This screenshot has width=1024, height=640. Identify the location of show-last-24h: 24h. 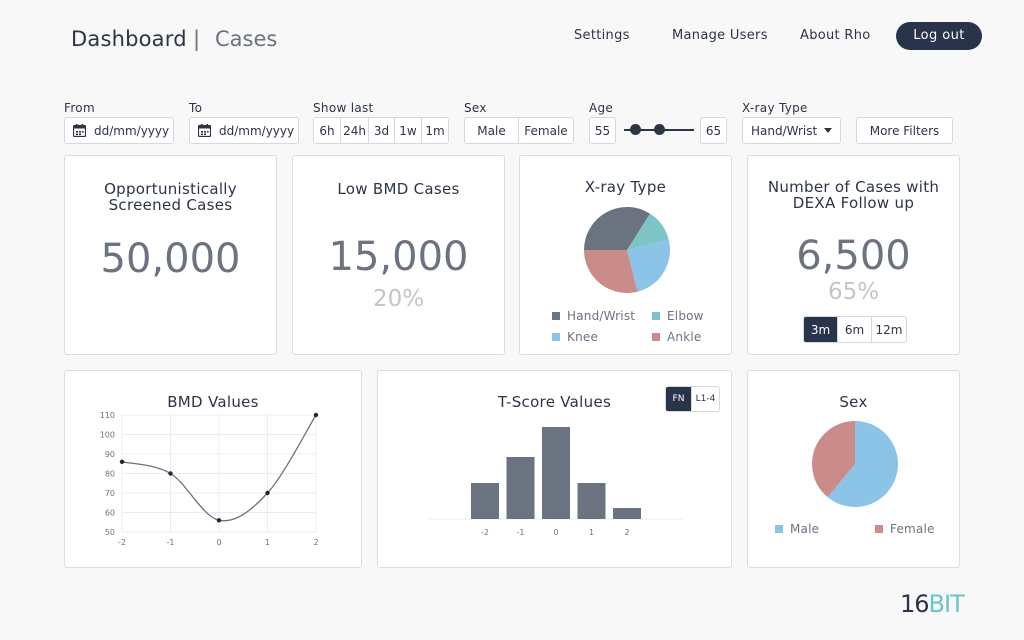
(355, 130).